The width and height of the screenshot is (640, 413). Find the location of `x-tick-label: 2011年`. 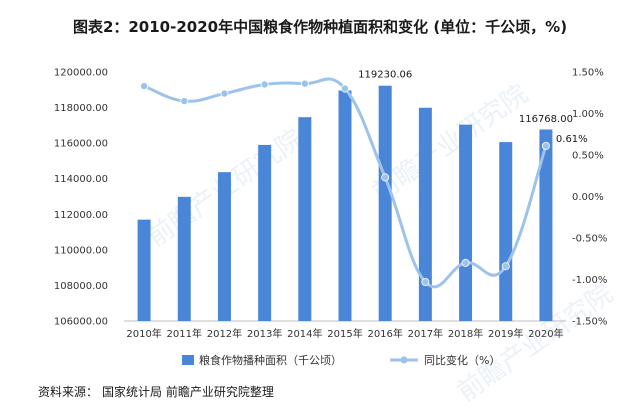

x-tick-label: 2011年 is located at coordinates (184, 333).